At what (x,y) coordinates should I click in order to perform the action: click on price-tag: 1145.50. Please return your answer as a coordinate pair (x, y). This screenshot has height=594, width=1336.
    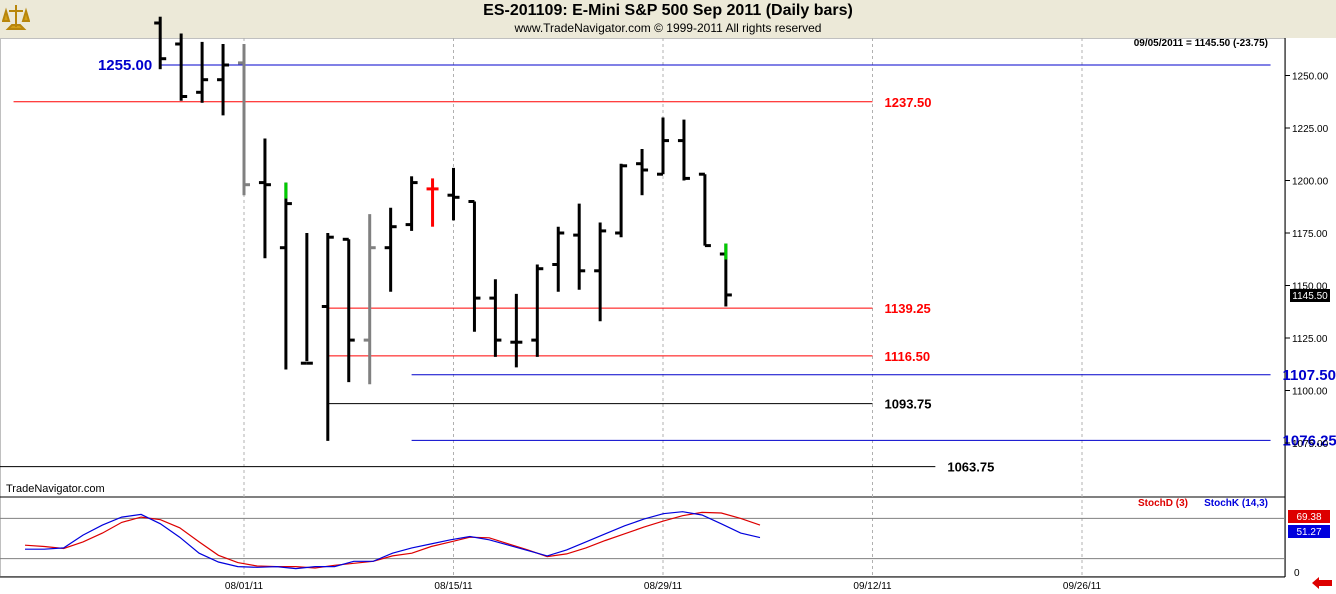
    Looking at the image, I should click on (1310, 296).